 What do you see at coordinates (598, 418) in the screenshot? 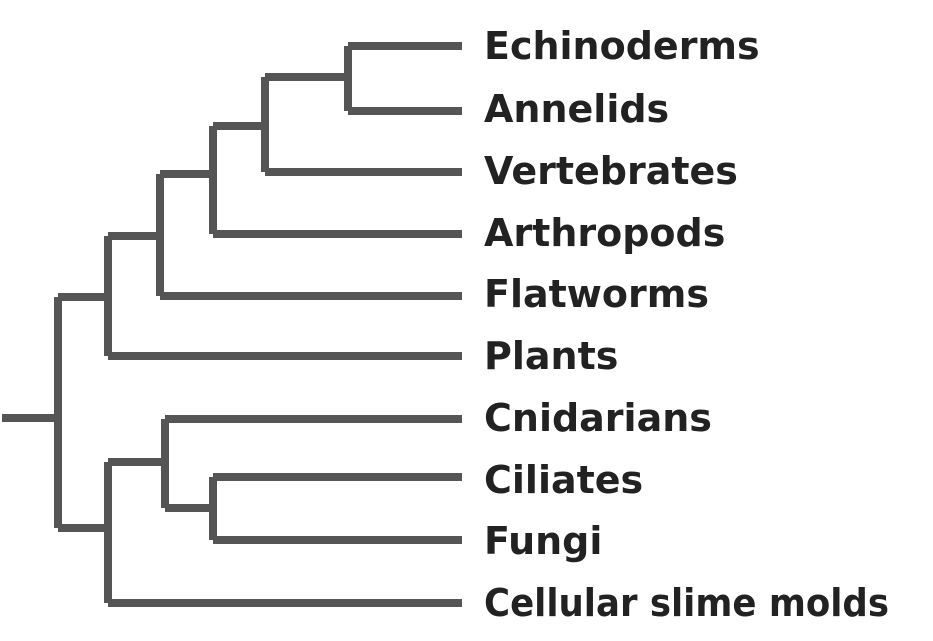
I see `label-cnidarians: Cnidarians` at bounding box center [598, 418].